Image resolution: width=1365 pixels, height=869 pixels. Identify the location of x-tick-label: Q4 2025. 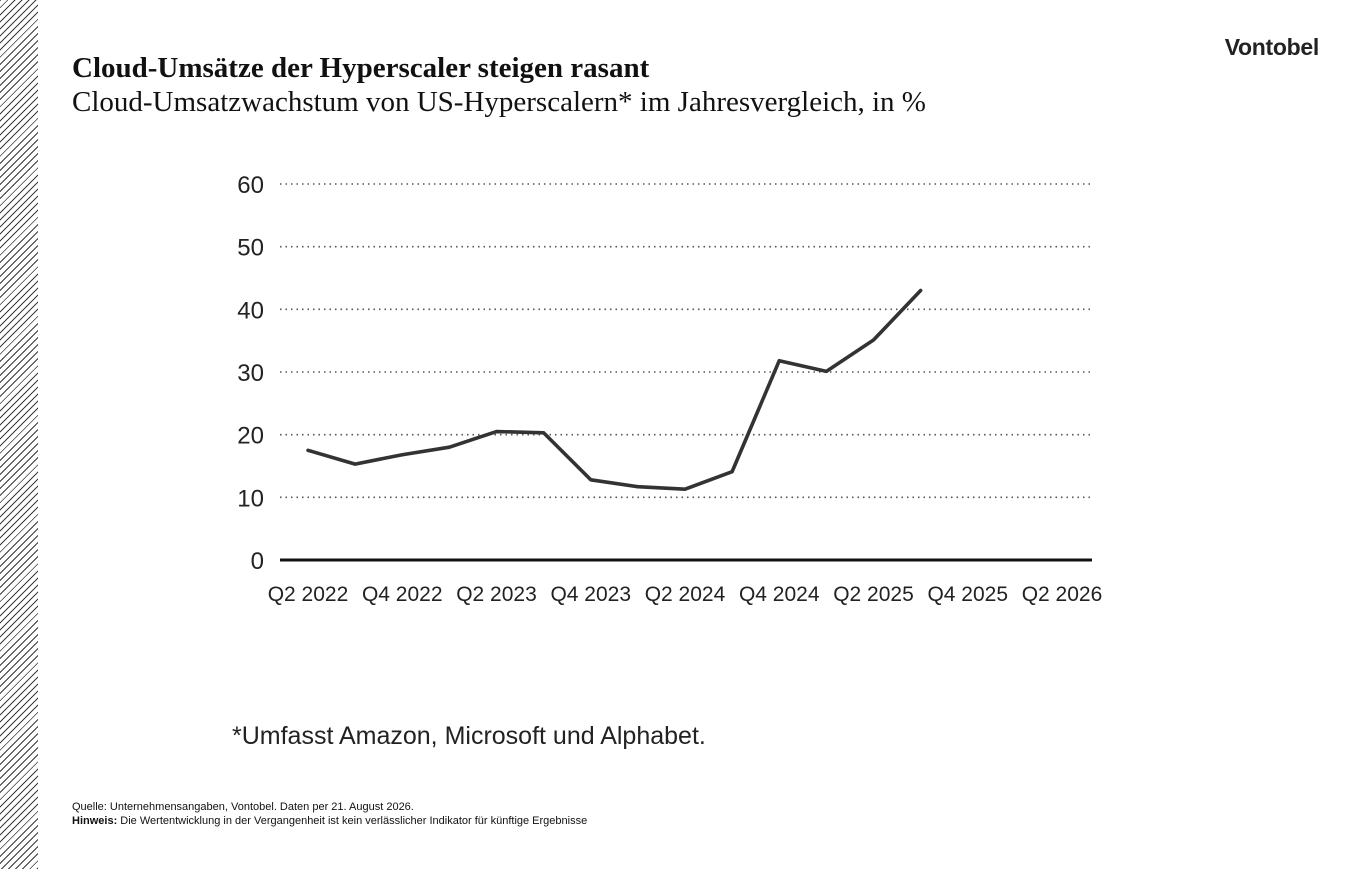
(967, 594).